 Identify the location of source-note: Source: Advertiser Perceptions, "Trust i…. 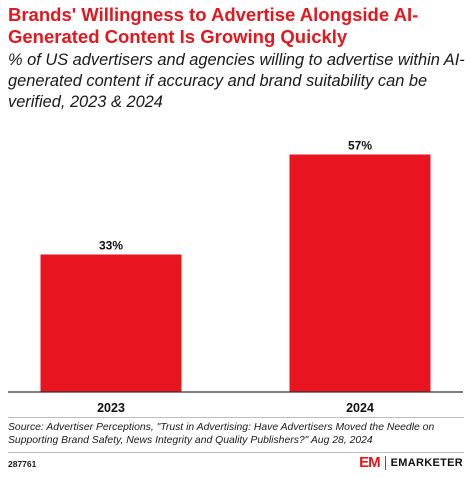
(221, 434).